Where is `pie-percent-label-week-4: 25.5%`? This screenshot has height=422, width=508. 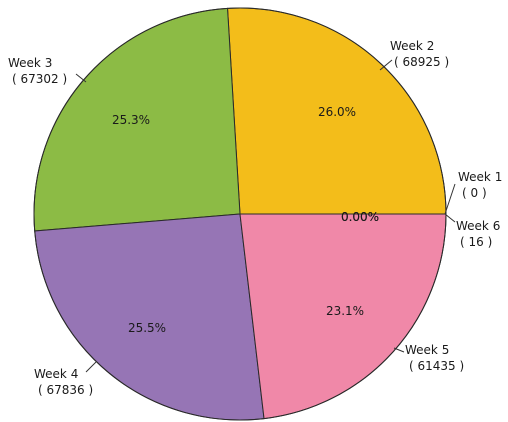 pie-percent-label-week-4: 25.5% is located at coordinates (147, 328).